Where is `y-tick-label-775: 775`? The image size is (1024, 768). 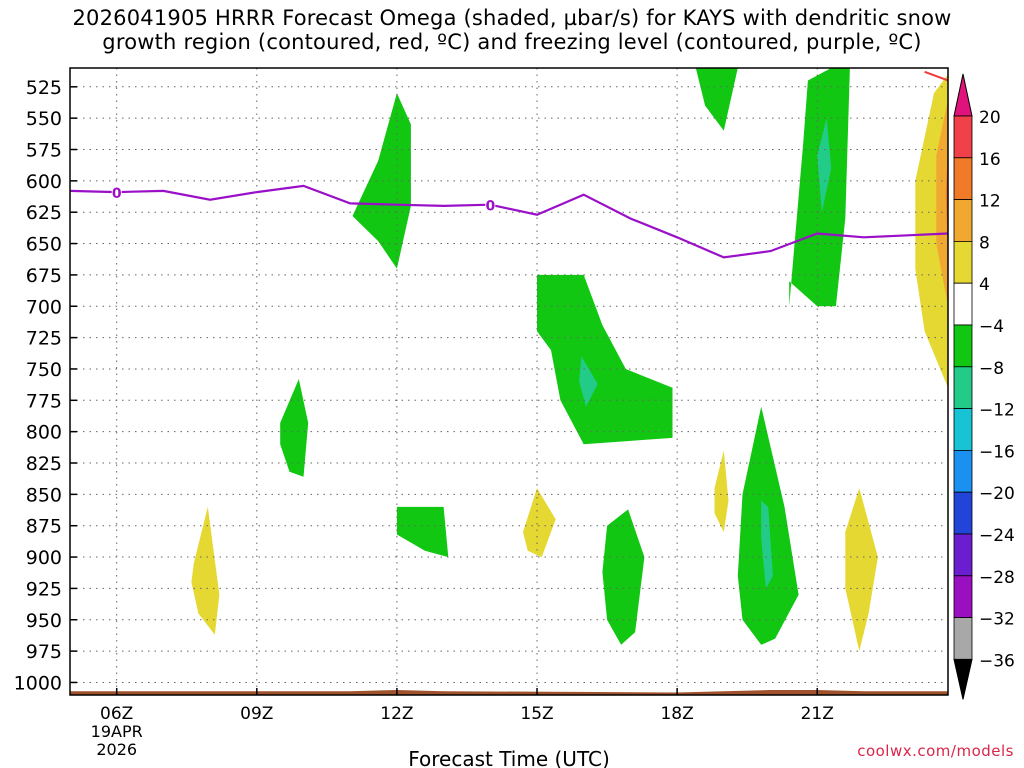 y-tick-label-775: 775 is located at coordinates (44, 401).